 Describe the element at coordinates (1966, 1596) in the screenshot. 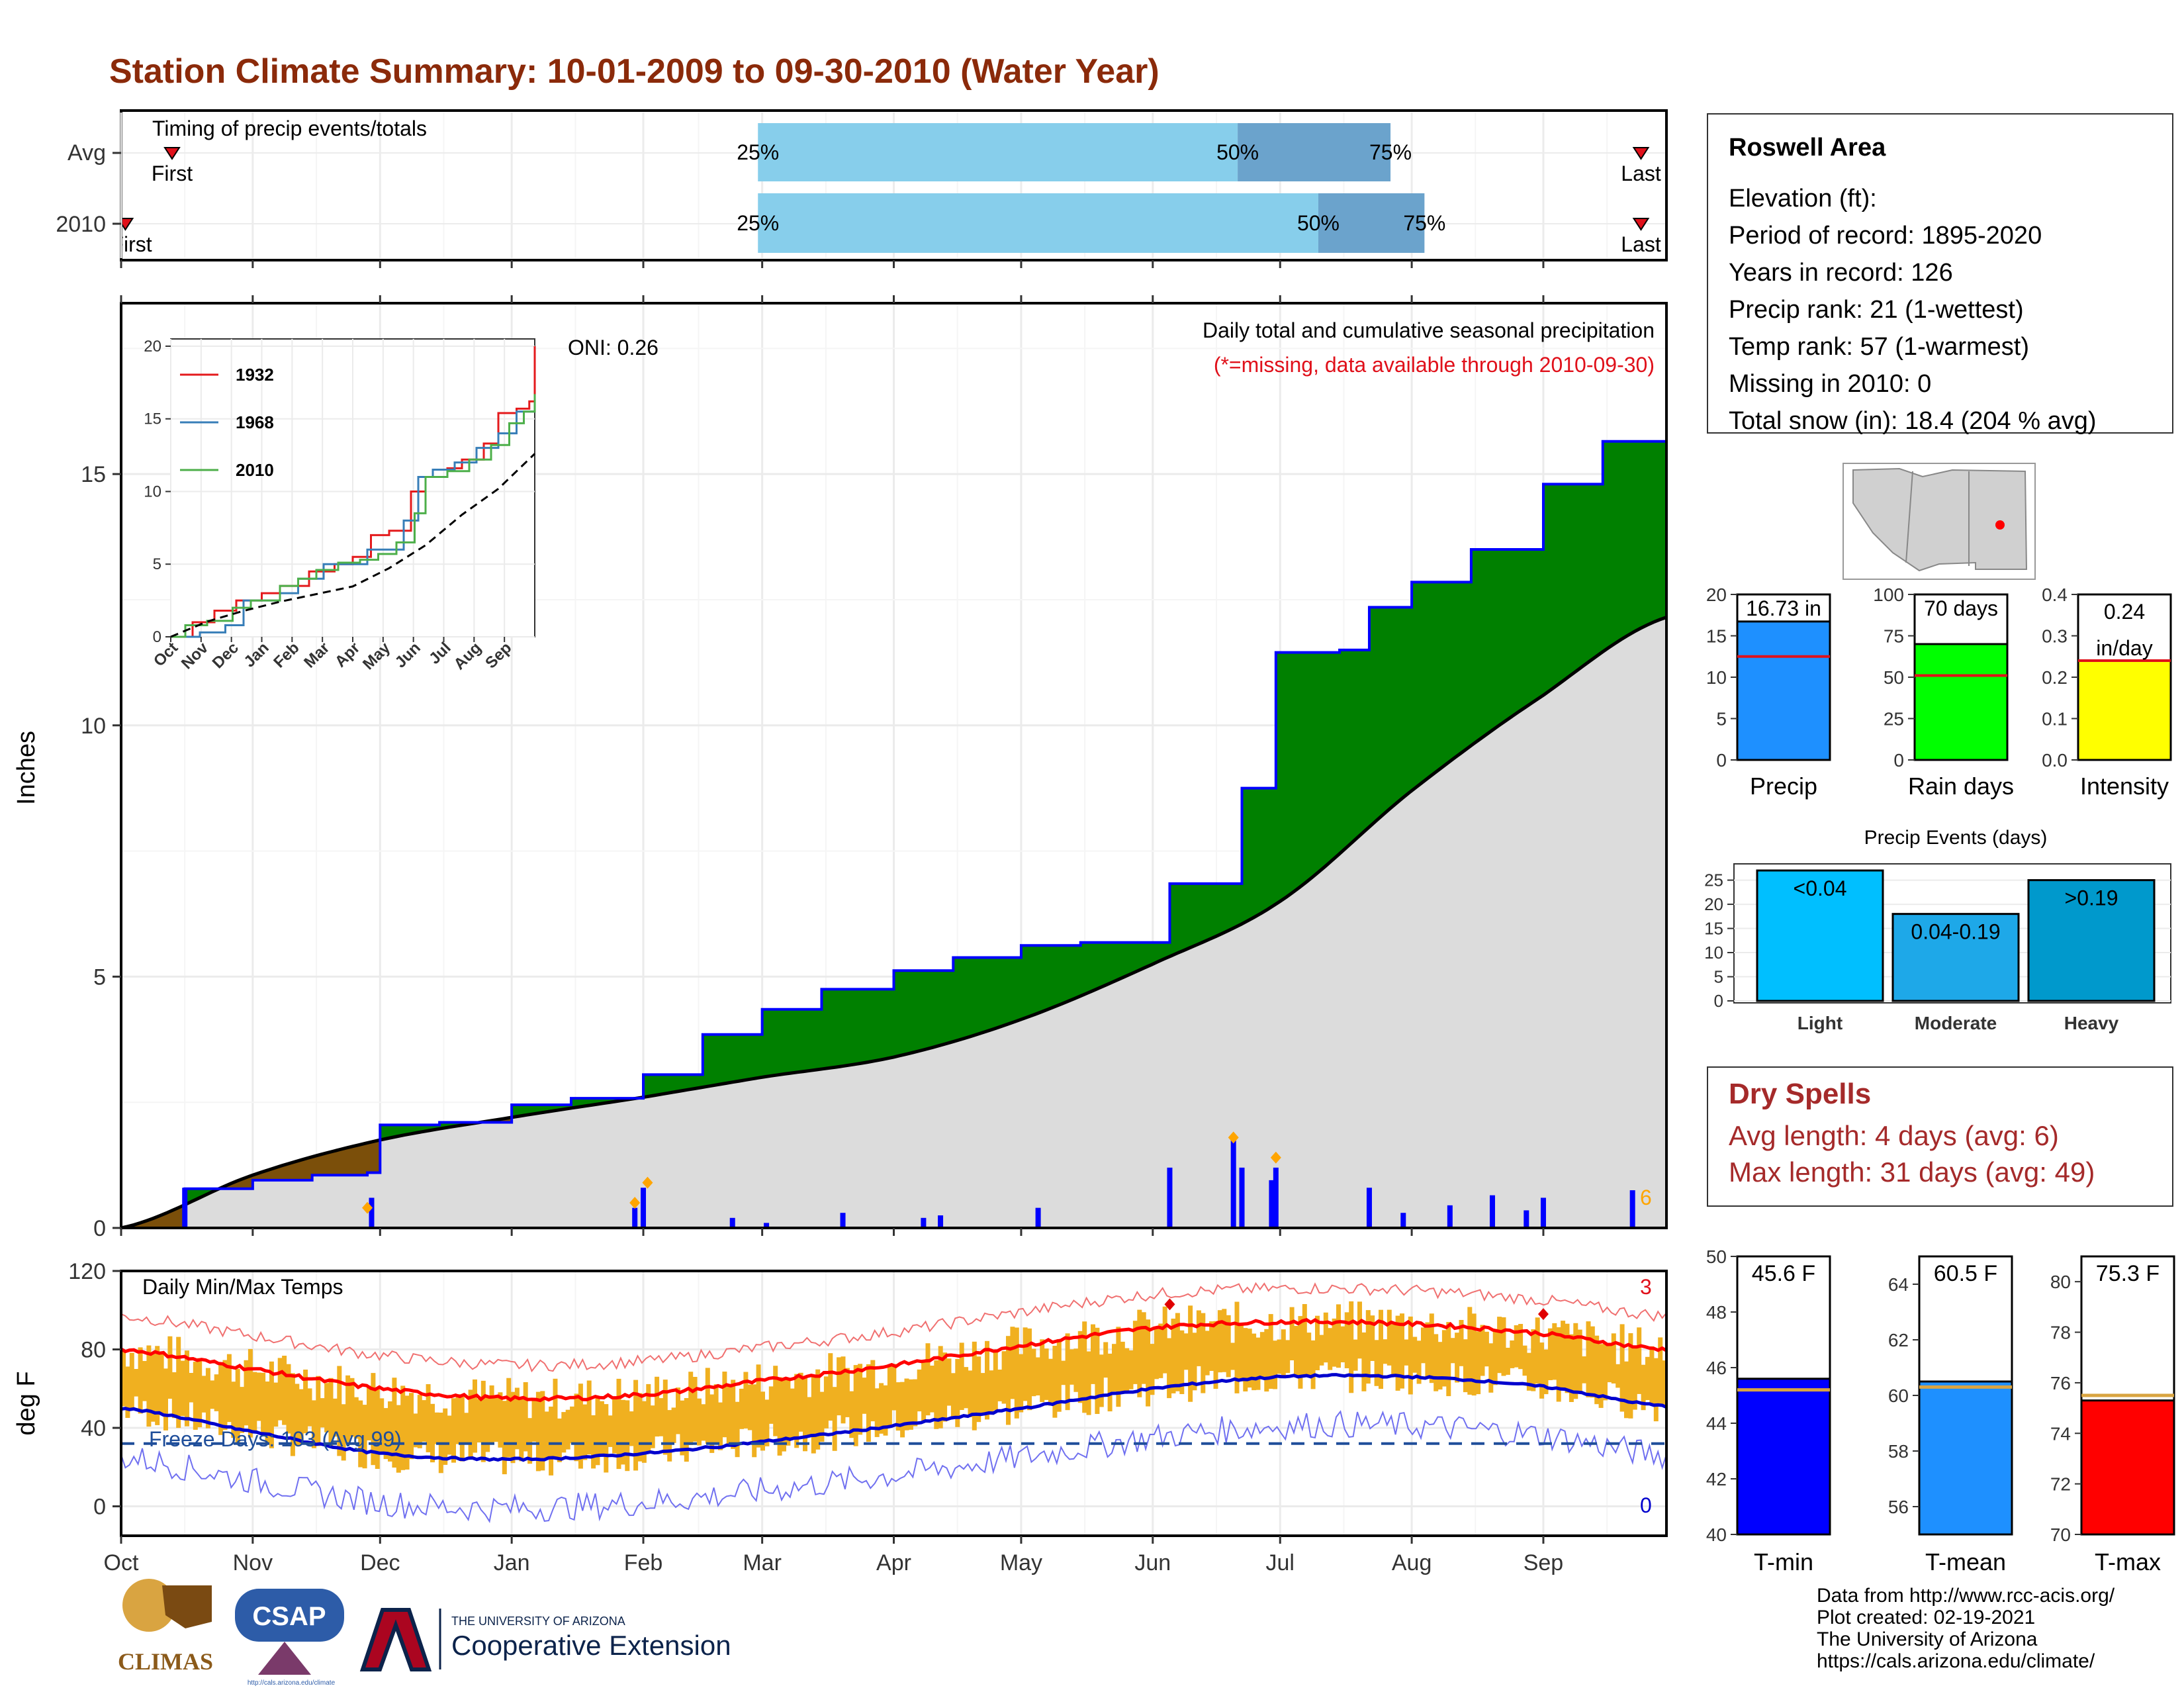

I see `footer-line-0: Data from http://www.rcc-acis.org/` at that location.